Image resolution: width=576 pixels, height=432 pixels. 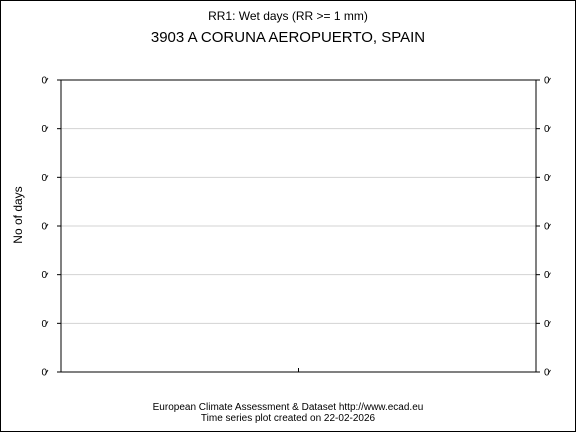 What do you see at coordinates (288, 37) in the screenshot?
I see `chart-subtitle: 3903 A CORUNA AEROPUERTO, SPAIN` at bounding box center [288, 37].